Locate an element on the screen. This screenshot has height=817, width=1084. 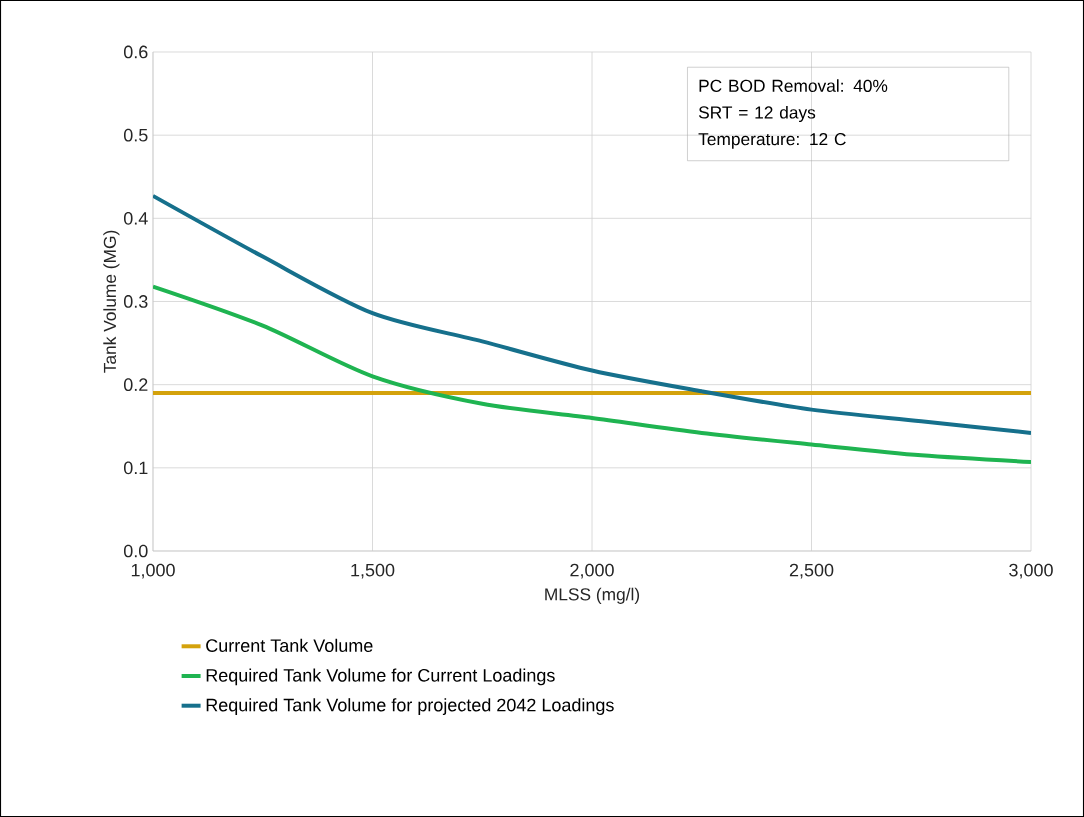
x-tick-label: 1,000 is located at coordinates (153, 571).